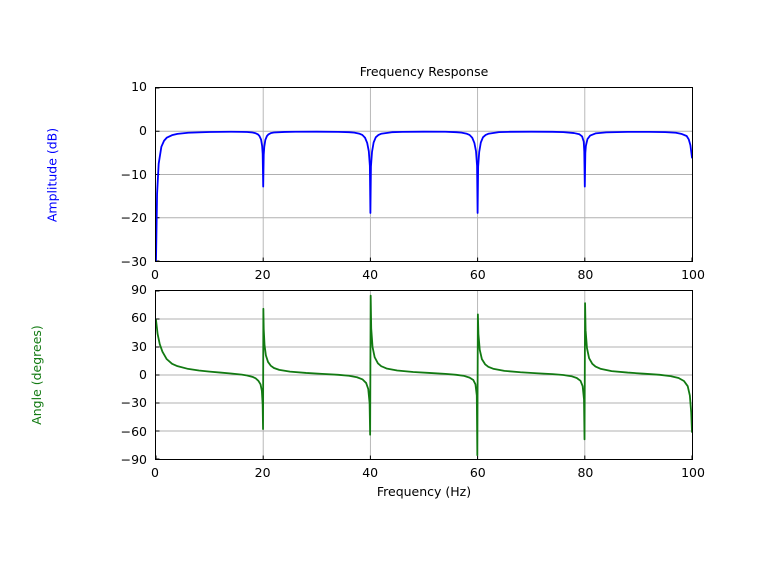  What do you see at coordinates (424, 71) in the screenshot?
I see `figure-title: Frequency Response` at bounding box center [424, 71].